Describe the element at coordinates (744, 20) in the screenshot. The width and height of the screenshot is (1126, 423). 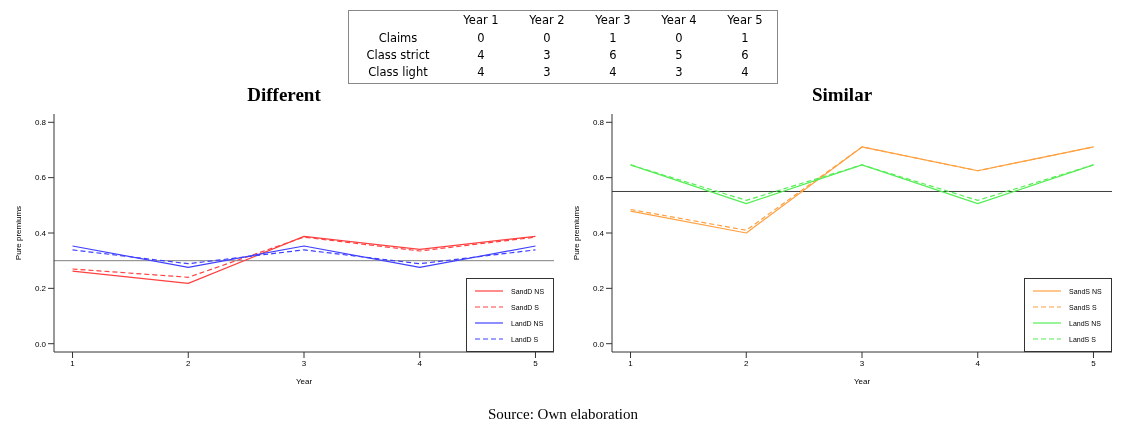
I see `x-tick-label: Year 5` at that location.